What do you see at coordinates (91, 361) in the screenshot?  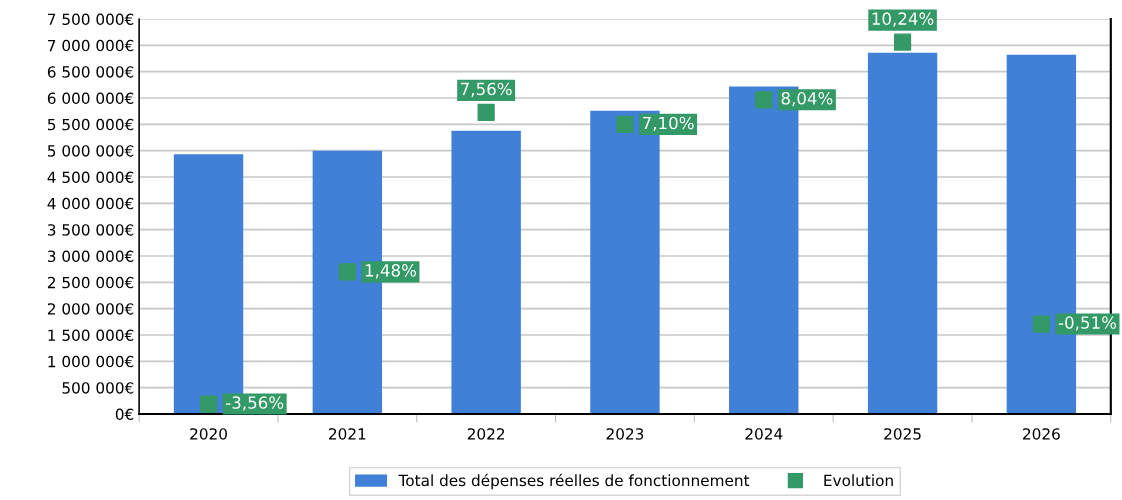 I see `y-tick-label: 1 000 000€` at bounding box center [91, 361].